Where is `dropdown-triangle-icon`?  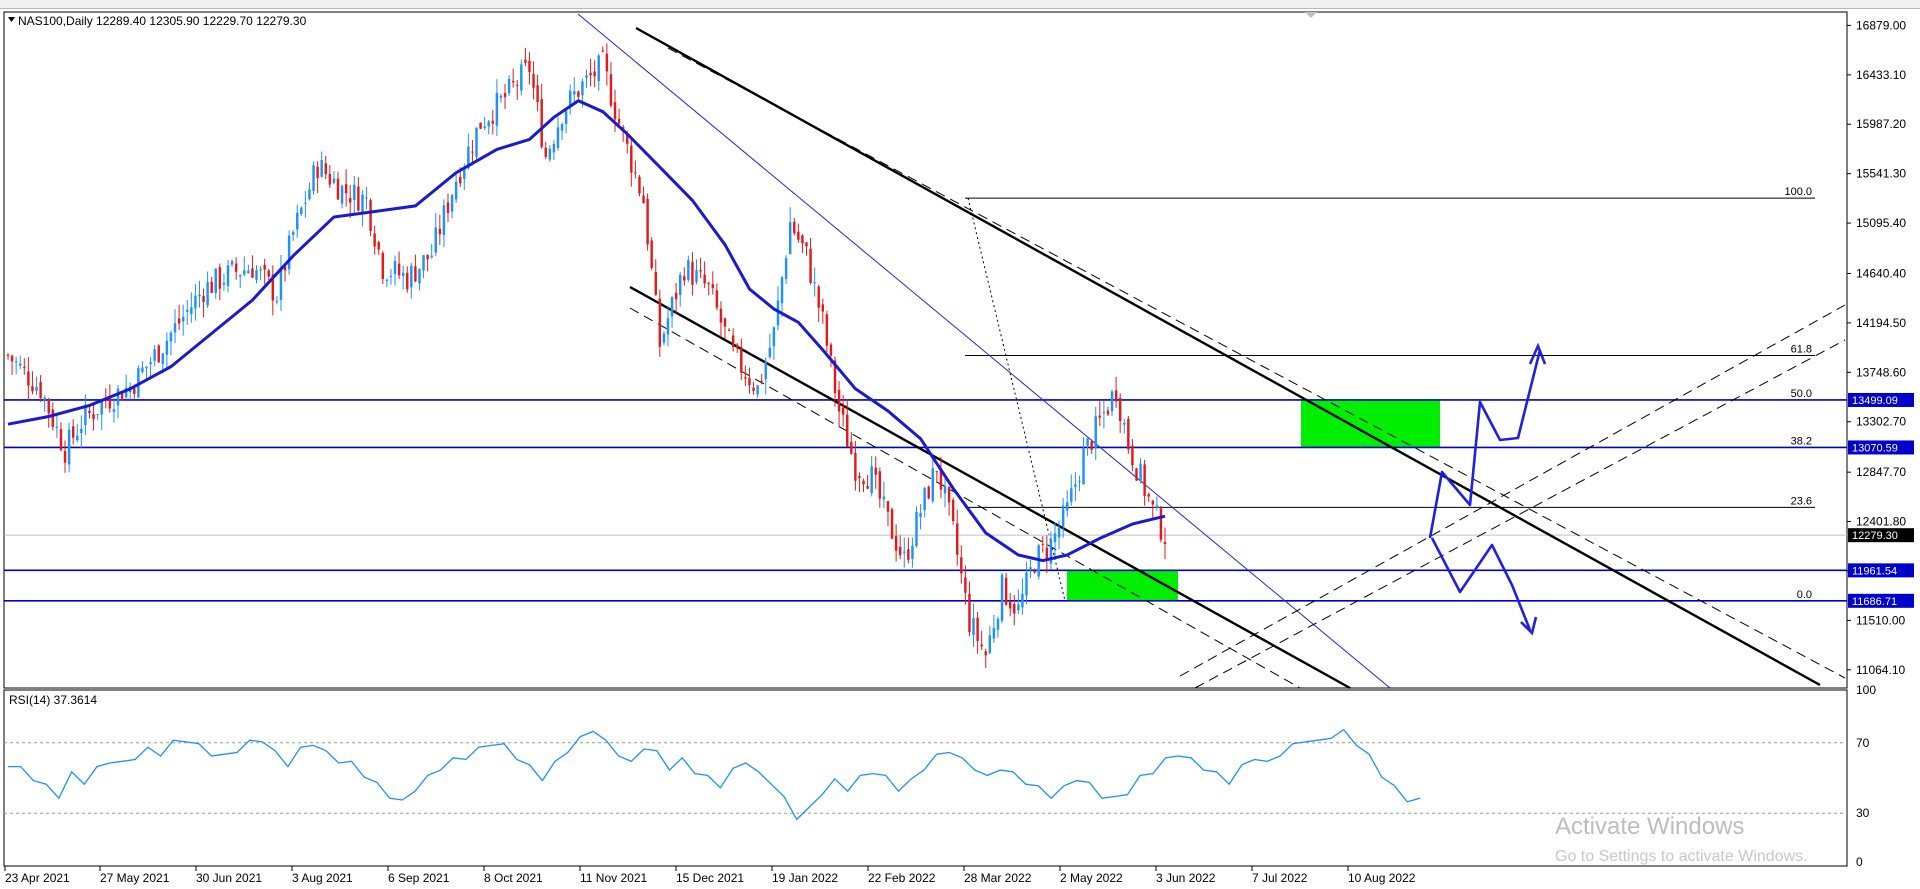 dropdown-triangle-icon is located at coordinates (11, 19).